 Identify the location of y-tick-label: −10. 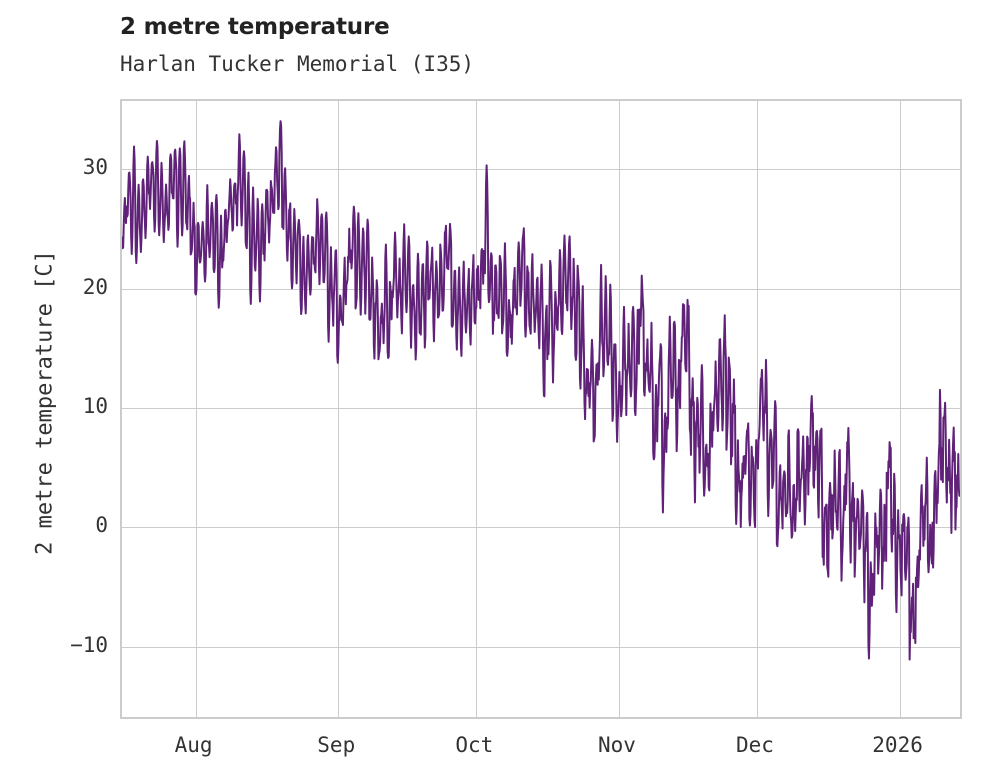
(89, 644).